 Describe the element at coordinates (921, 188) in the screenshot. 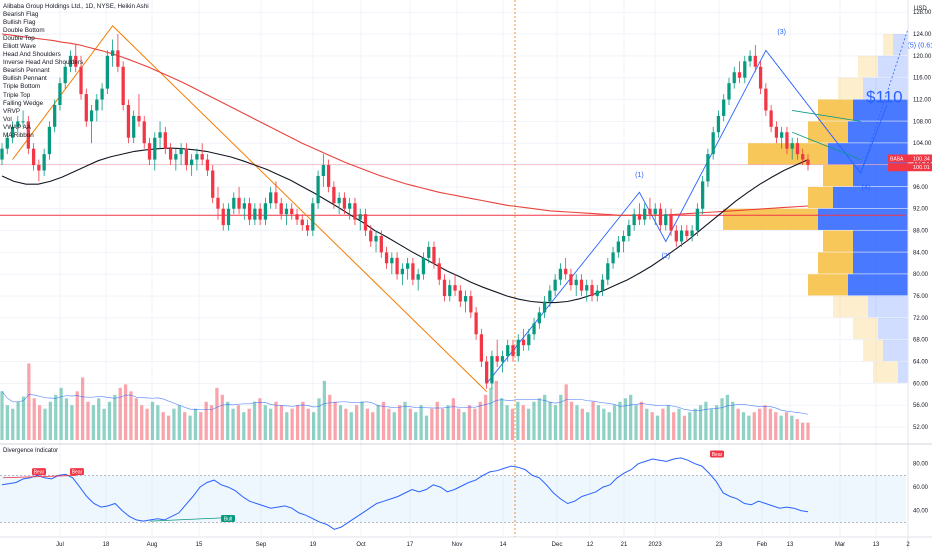

I see `price-tick-label: 96.00` at that location.